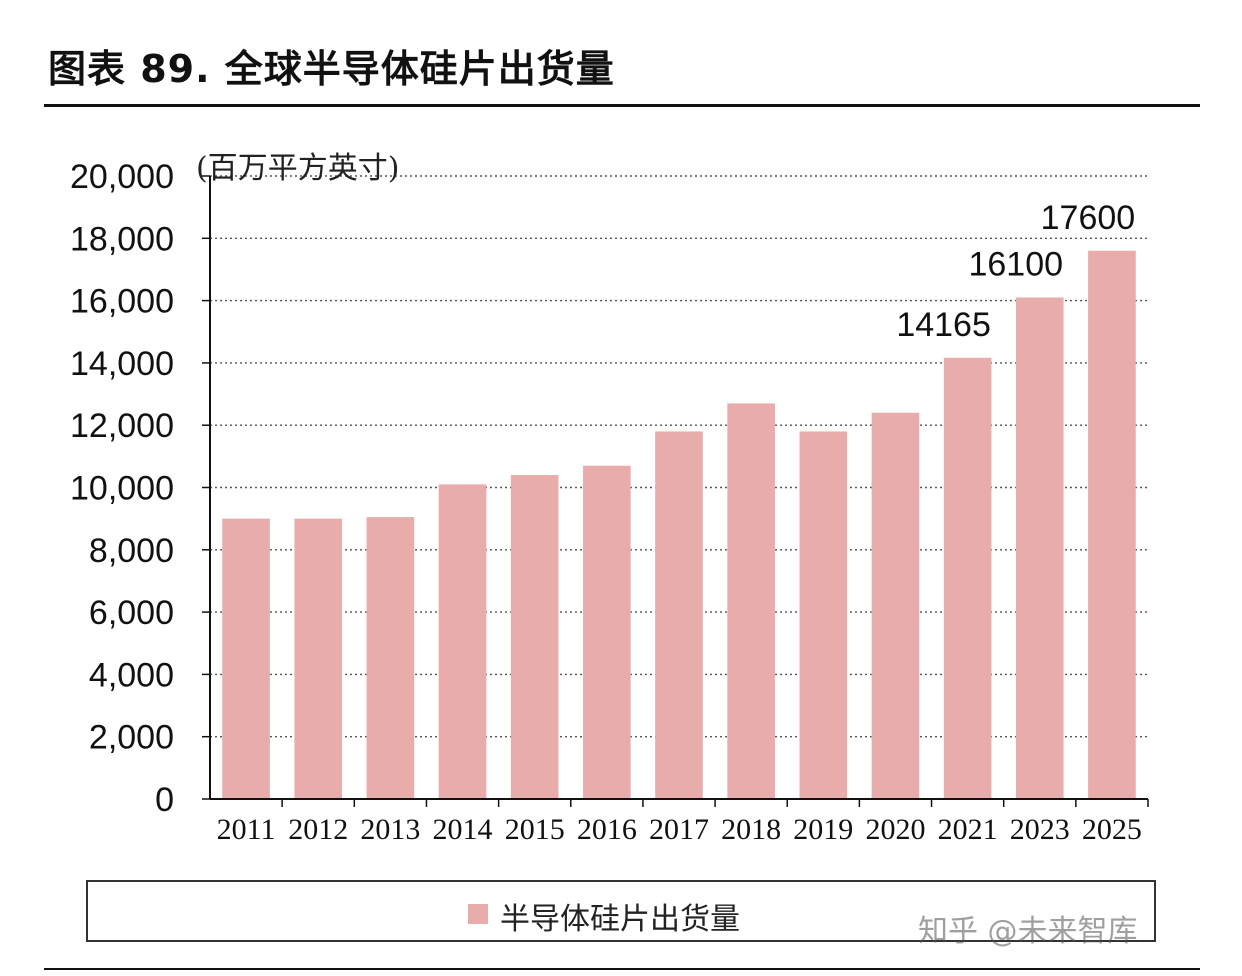 This screenshot has width=1242, height=976. What do you see at coordinates (968, 829) in the screenshot?
I see `x-tick-label: 2021` at bounding box center [968, 829].